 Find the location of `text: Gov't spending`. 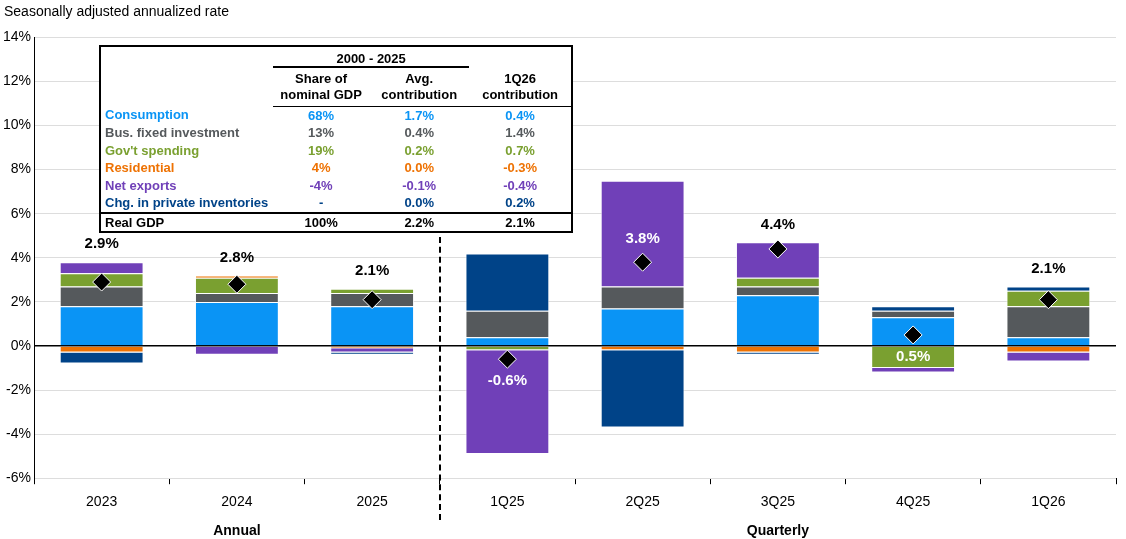

text: Gov't spending is located at coordinates (152, 150).